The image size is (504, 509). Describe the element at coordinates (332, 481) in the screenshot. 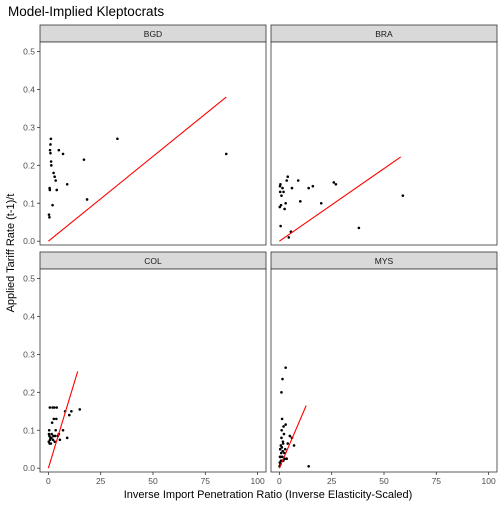

I see `x-tick-label-1-25: 25` at that location.